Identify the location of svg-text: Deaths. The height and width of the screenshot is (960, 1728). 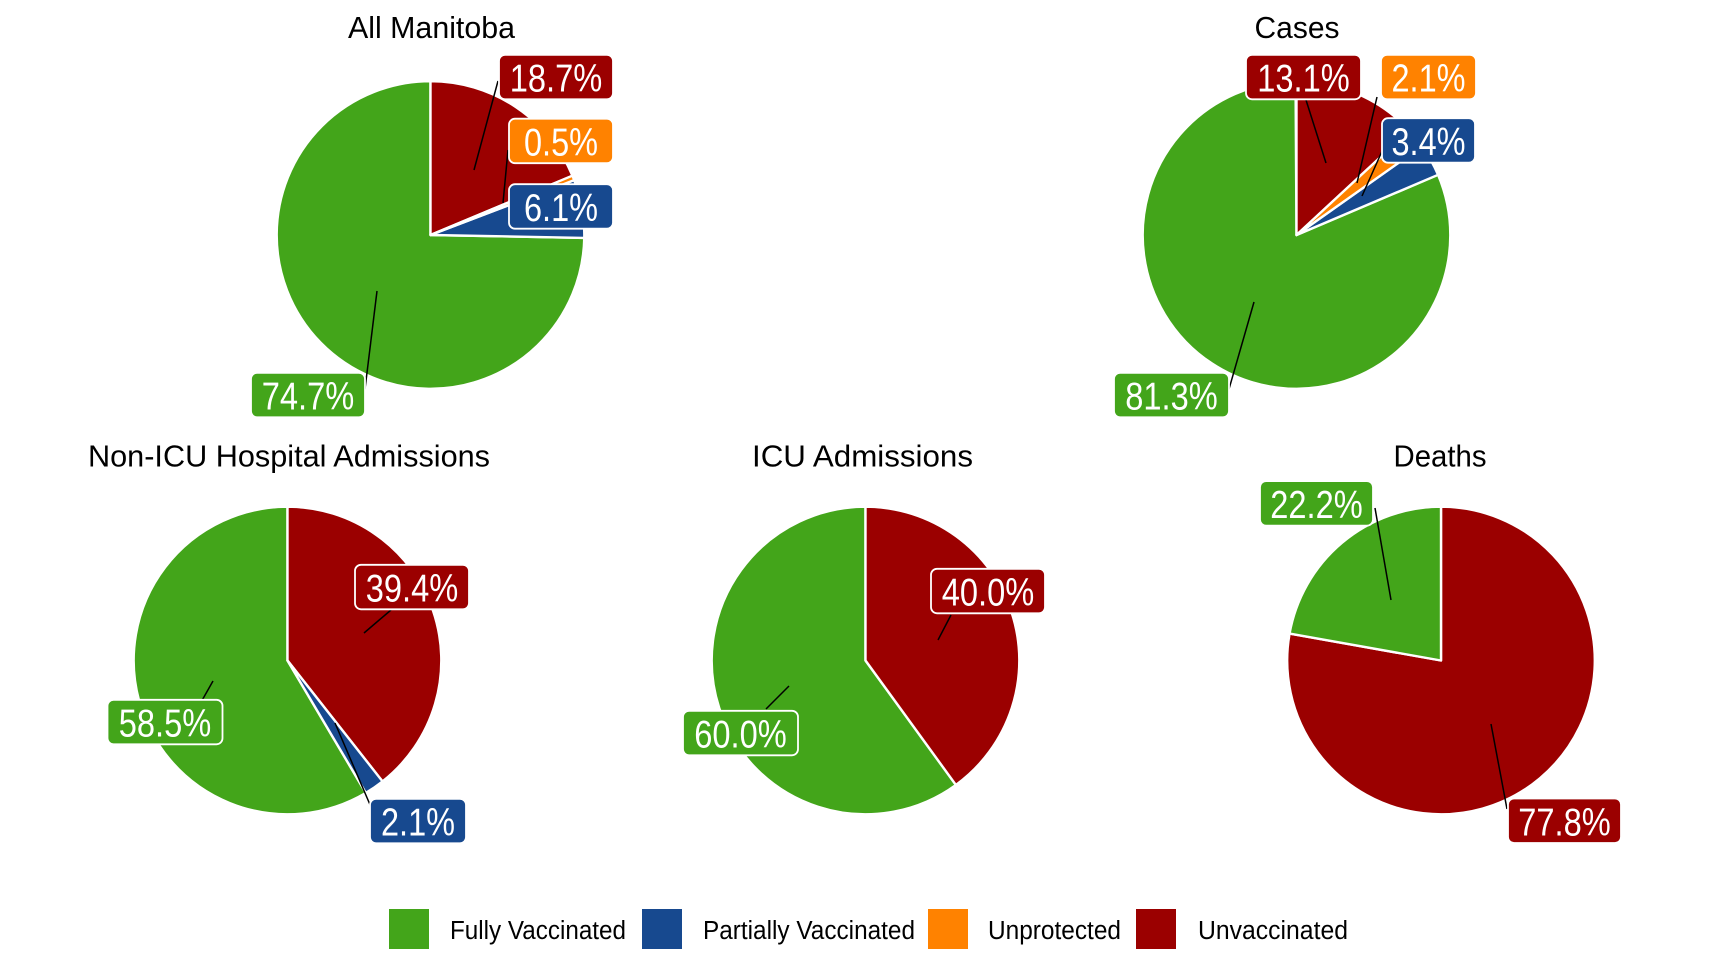
(1440, 456).